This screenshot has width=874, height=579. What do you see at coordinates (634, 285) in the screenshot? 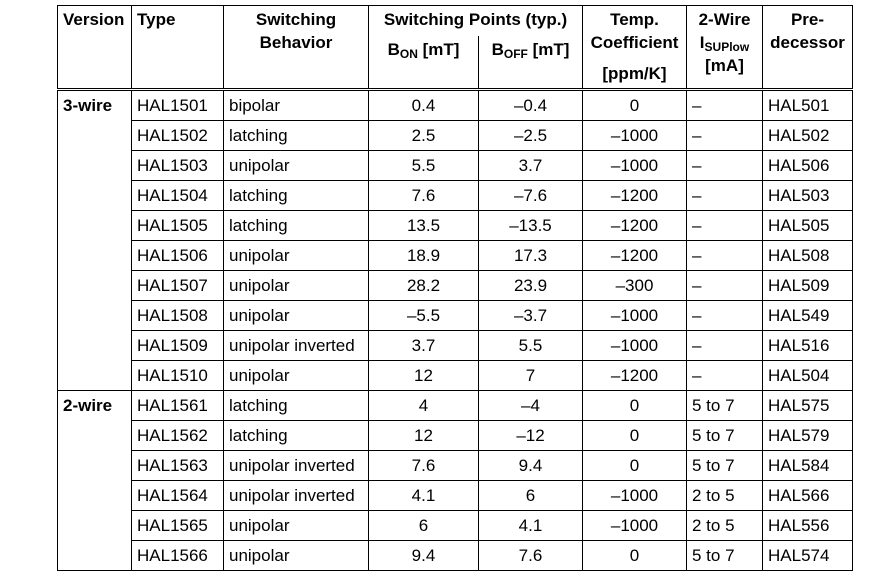
I see `table-cell: –300` at bounding box center [634, 285].